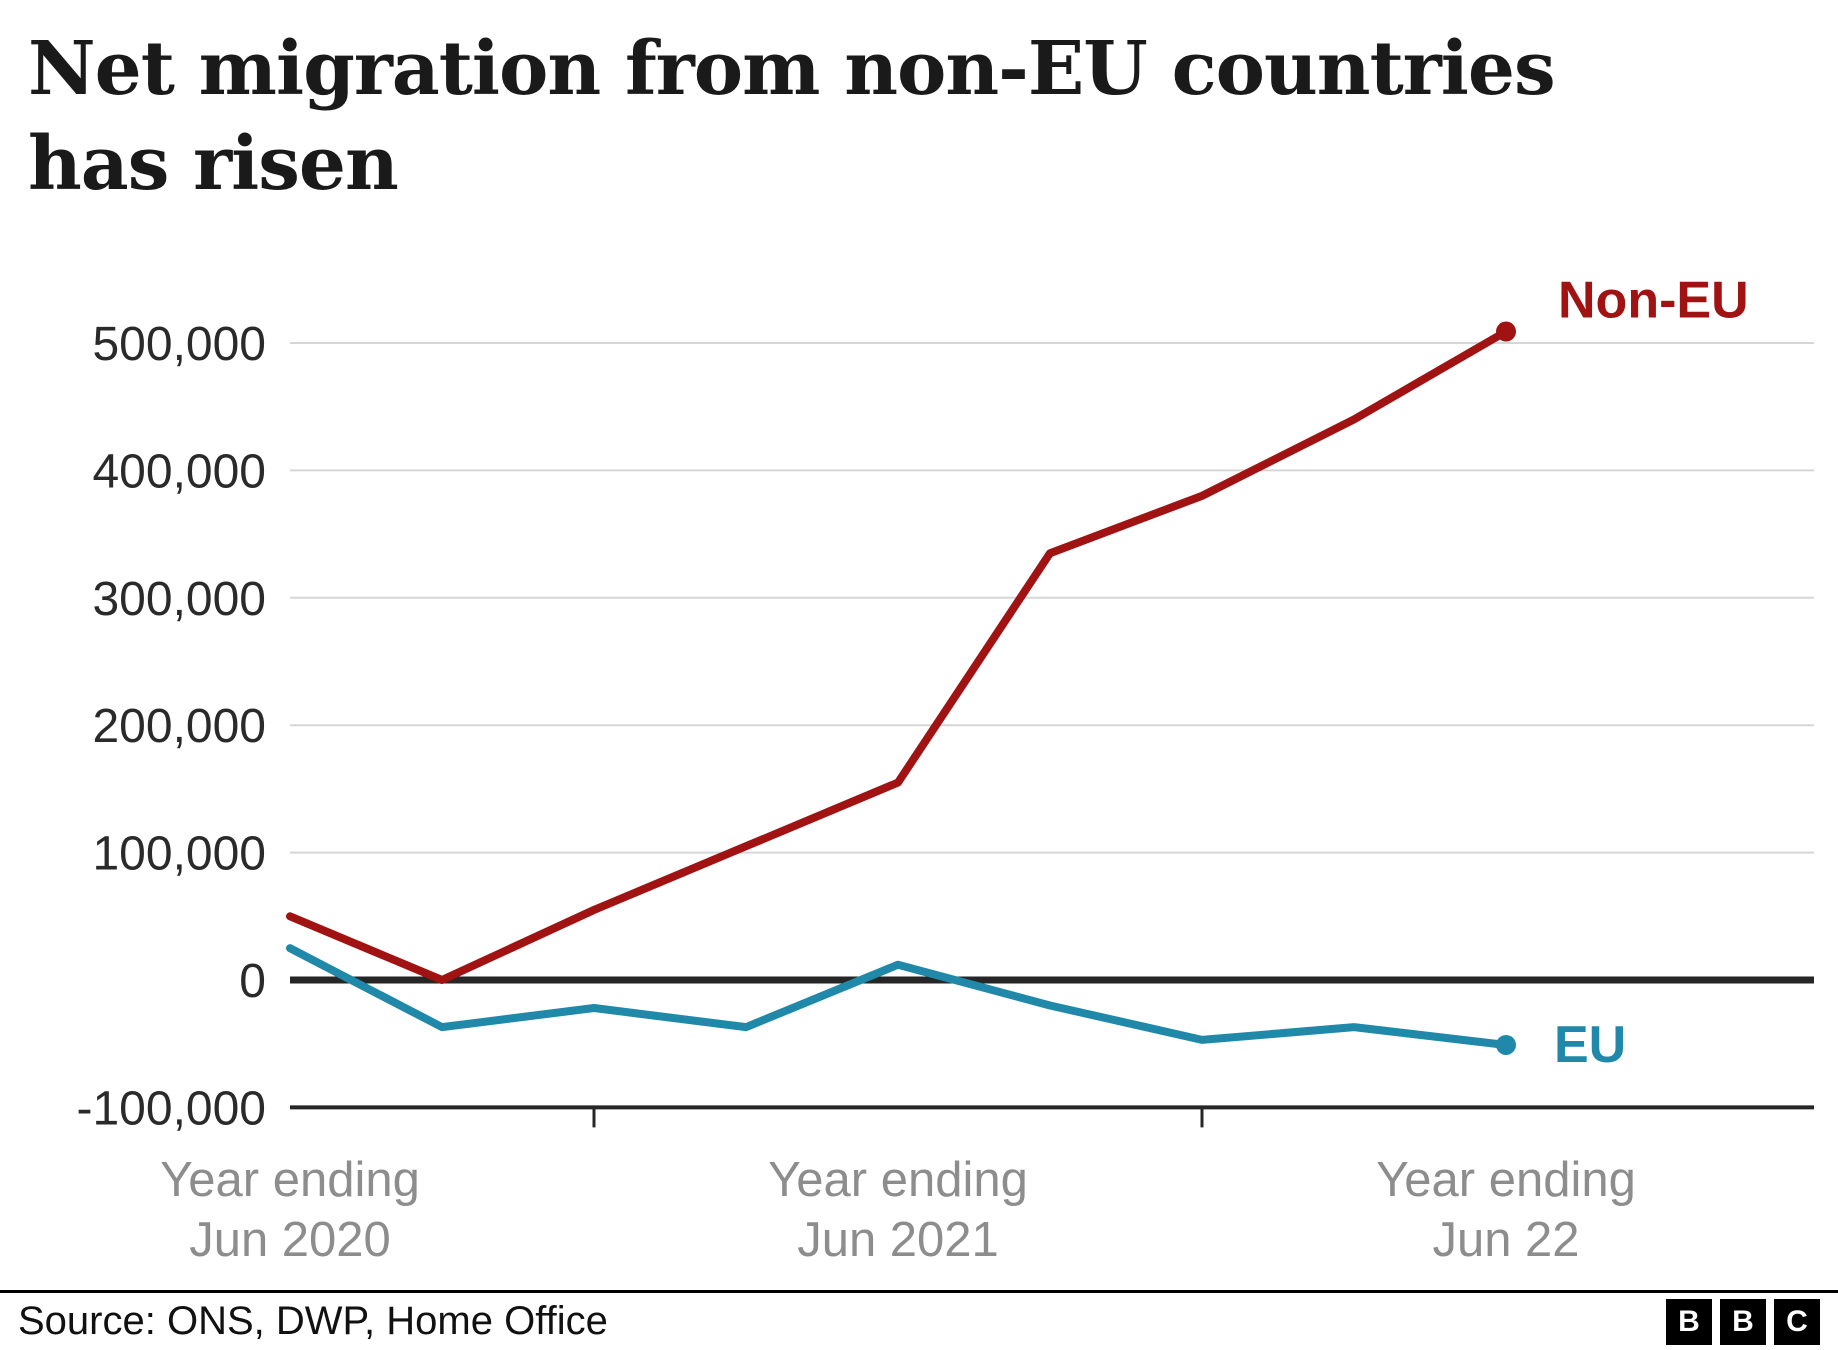 This screenshot has width=1838, height=1350. What do you see at coordinates (179, 344) in the screenshot?
I see `y-tick-label: 500,000` at bounding box center [179, 344].